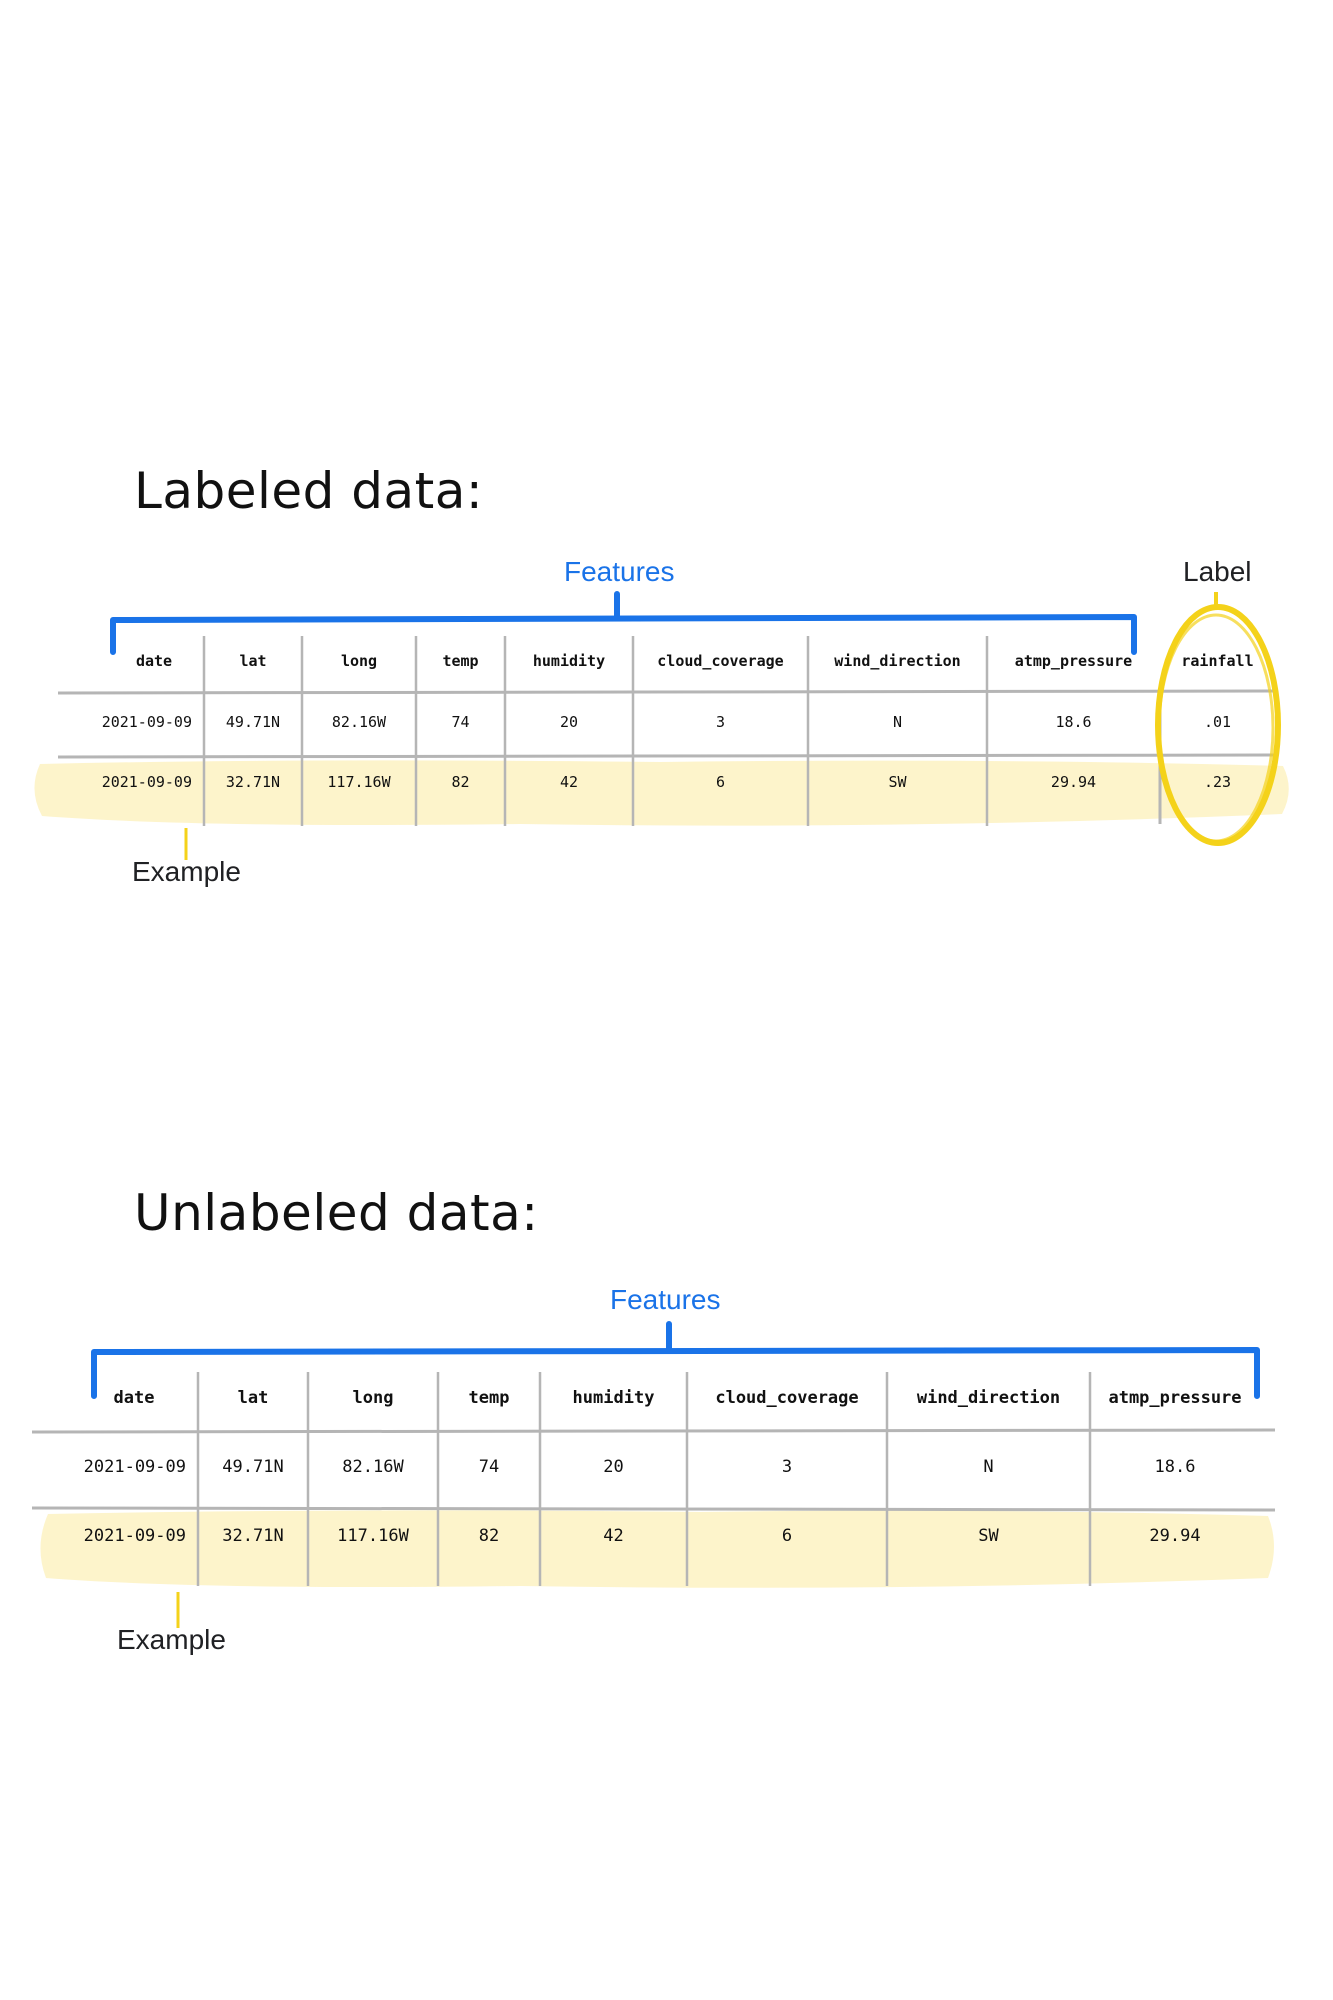 The image size is (1333, 2000). I want to click on unlabeled-example-row-highlight, so click(657, 1549).